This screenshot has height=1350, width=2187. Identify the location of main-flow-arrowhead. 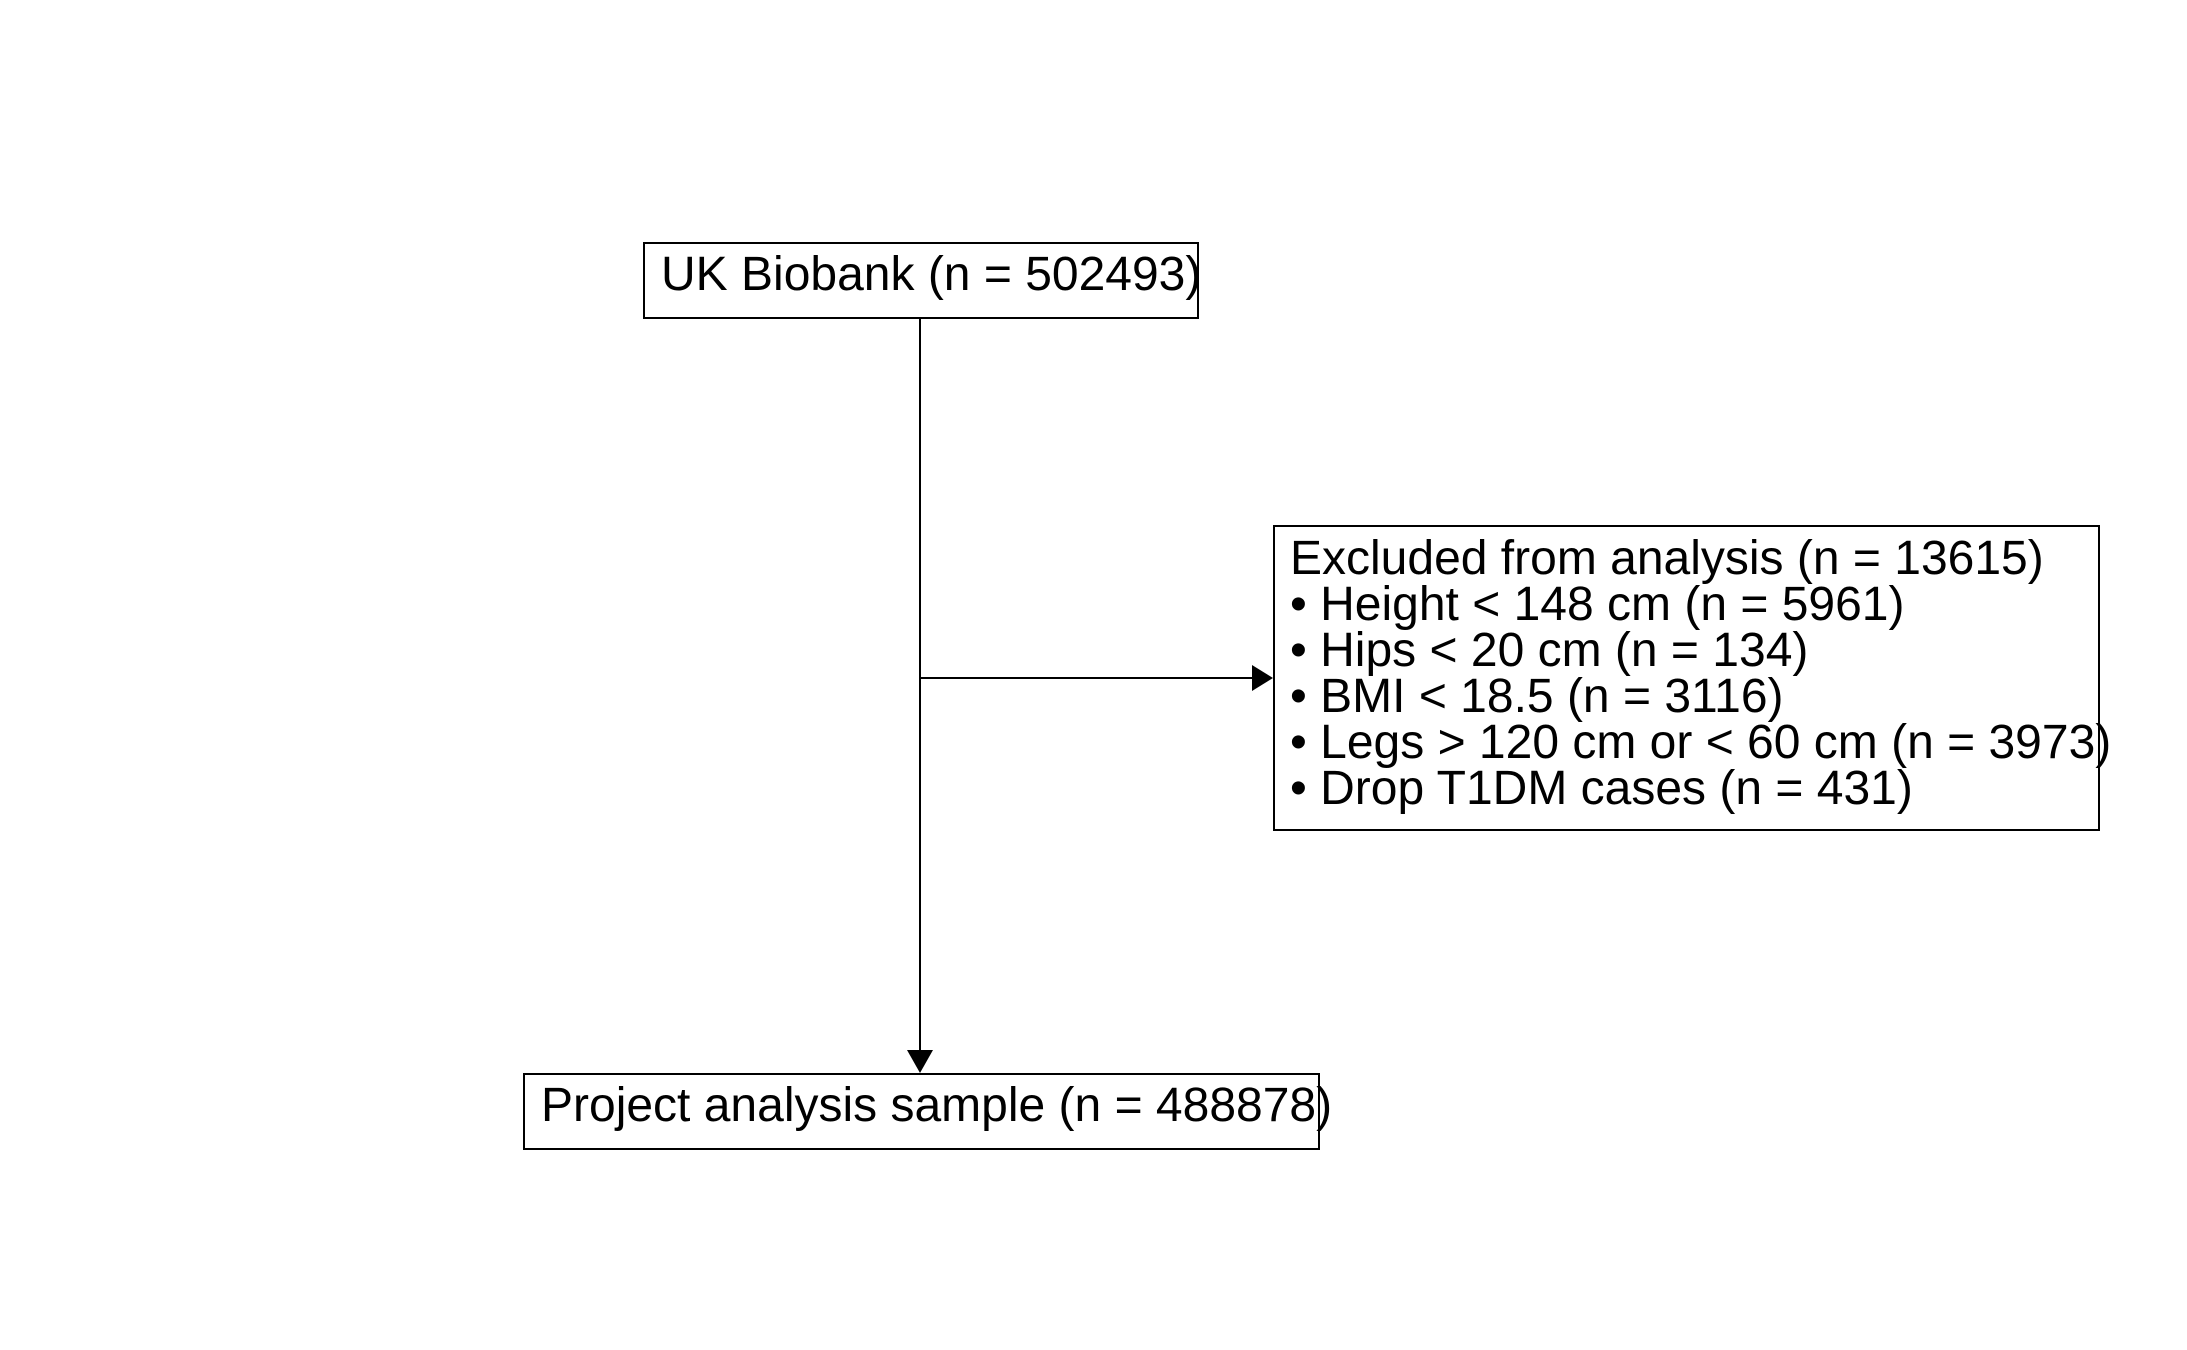
(920, 1061).